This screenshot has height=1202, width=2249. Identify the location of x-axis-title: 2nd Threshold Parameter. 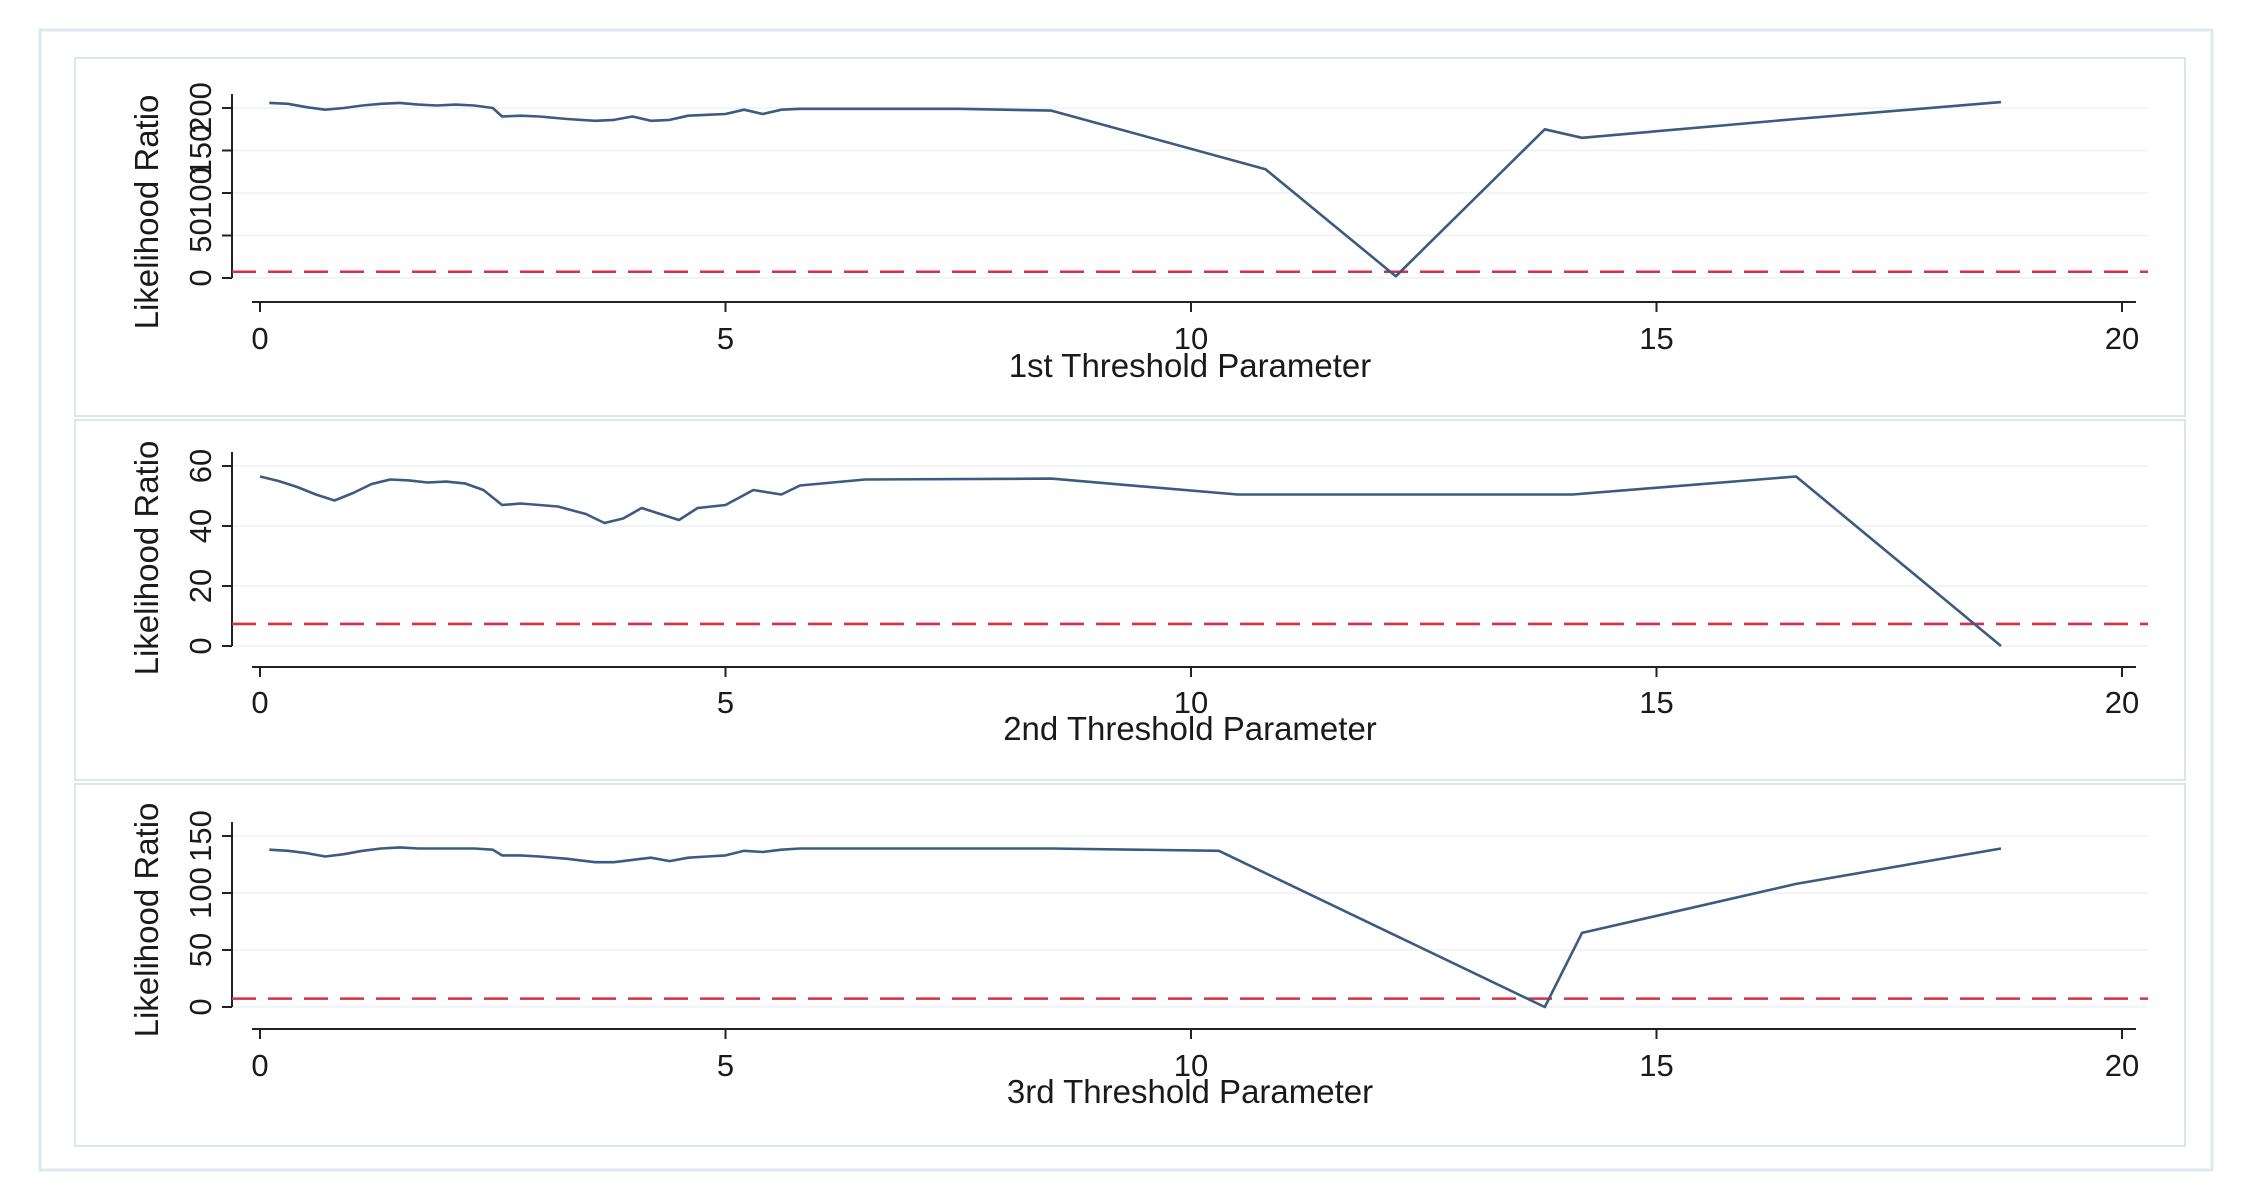
(1190, 728).